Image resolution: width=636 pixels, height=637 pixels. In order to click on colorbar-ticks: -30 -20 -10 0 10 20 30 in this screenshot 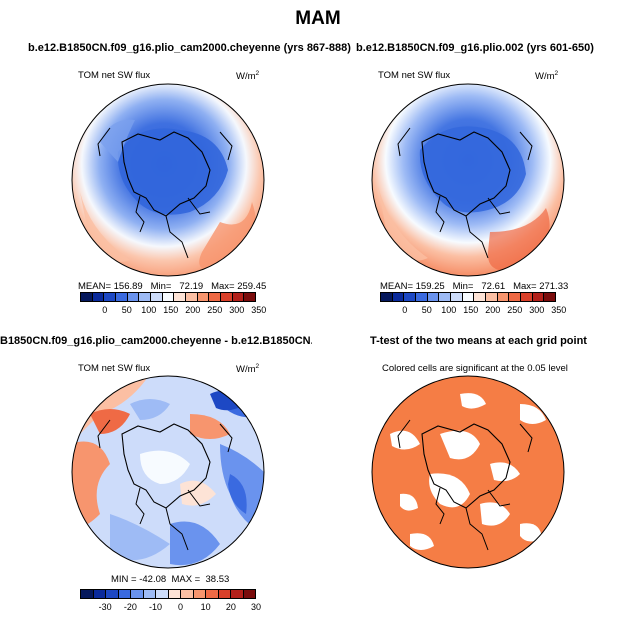, I will do `click(170, 608)`.